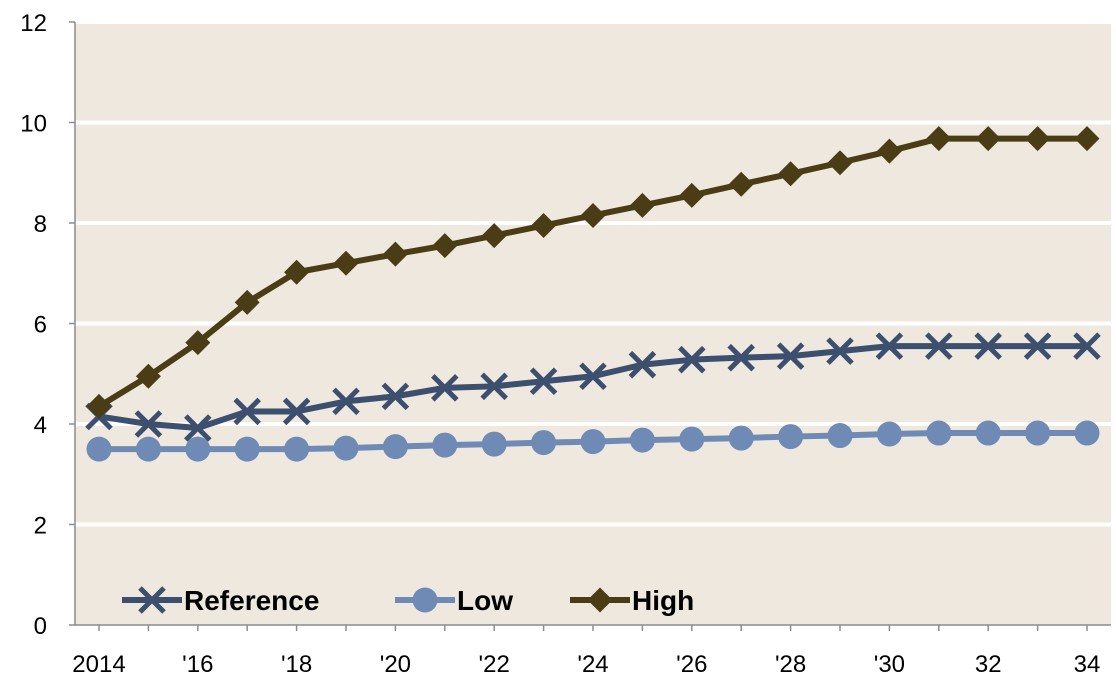 This screenshot has width=1116, height=677. What do you see at coordinates (425, 600) in the screenshot?
I see `legend-marker-low` at bounding box center [425, 600].